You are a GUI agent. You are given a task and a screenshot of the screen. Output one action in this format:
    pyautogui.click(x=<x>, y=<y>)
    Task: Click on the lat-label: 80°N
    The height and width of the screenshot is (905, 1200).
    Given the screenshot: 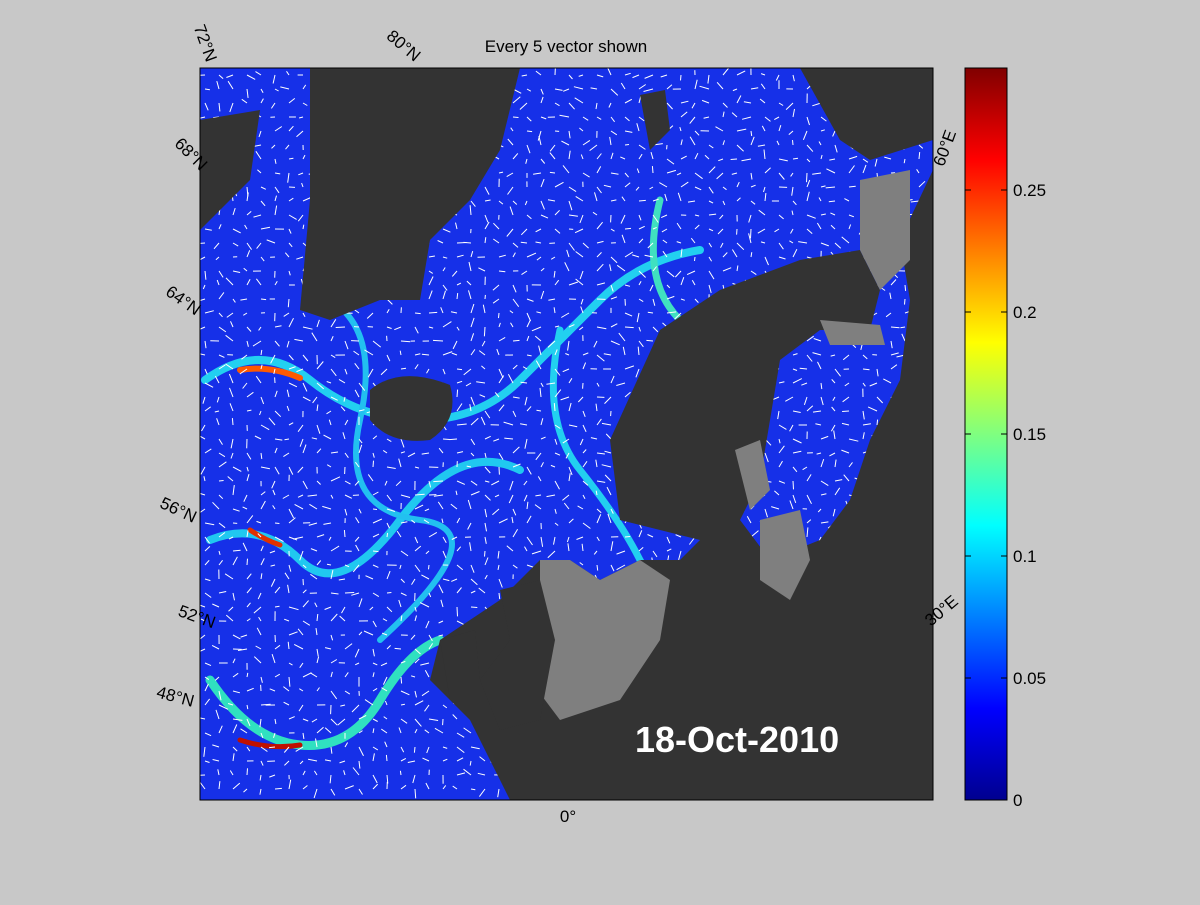 What is the action you would take?
    pyautogui.click(x=403, y=45)
    